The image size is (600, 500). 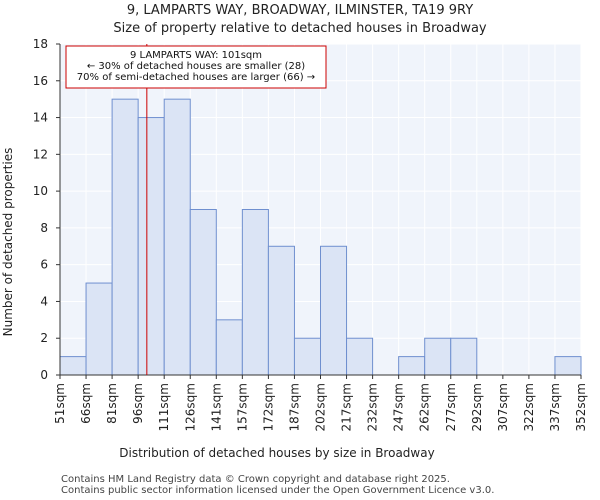 I want to click on x-tick-label: 111sqm, so click(x=164, y=407).